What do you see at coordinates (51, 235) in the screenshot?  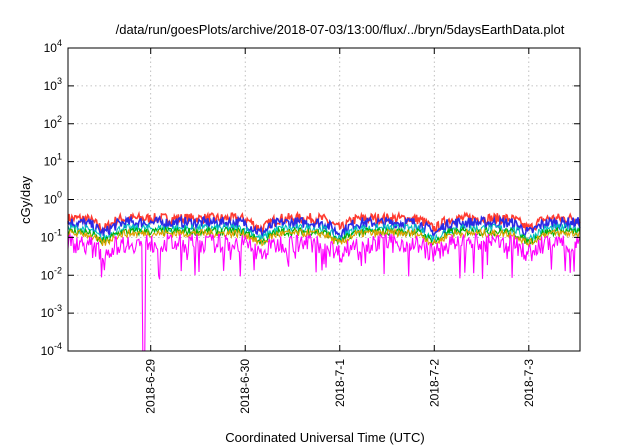 I see `y-tick-label: 10⁻¹` at bounding box center [51, 235].